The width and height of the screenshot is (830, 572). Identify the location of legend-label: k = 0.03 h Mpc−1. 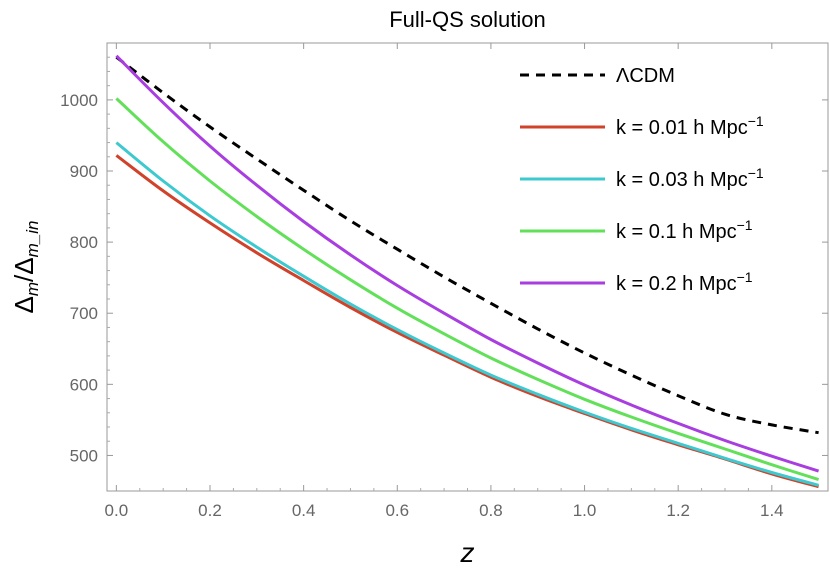
(690, 178).